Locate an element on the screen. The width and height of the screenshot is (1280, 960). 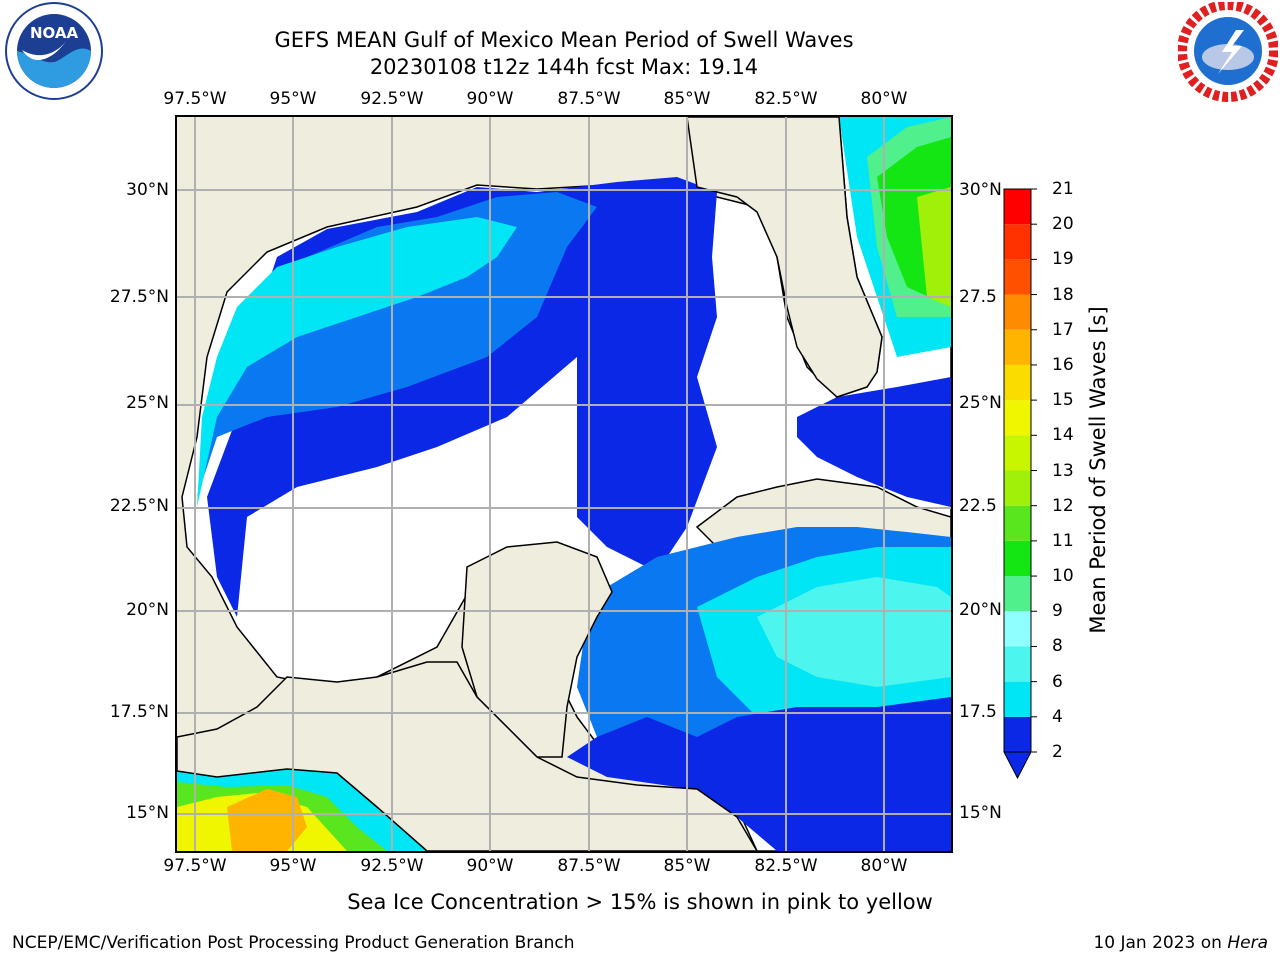
nws-logo-icon is located at coordinates (1228, 53).